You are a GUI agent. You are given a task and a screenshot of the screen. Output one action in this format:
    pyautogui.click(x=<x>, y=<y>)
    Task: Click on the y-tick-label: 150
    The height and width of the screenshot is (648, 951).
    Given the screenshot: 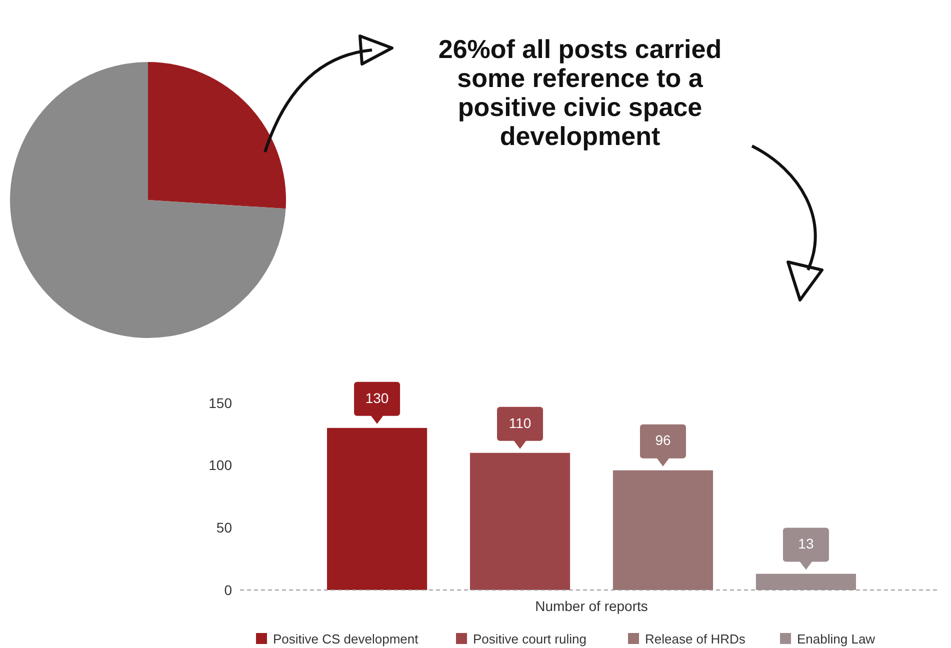 What is the action you would take?
    pyautogui.click(x=220, y=402)
    